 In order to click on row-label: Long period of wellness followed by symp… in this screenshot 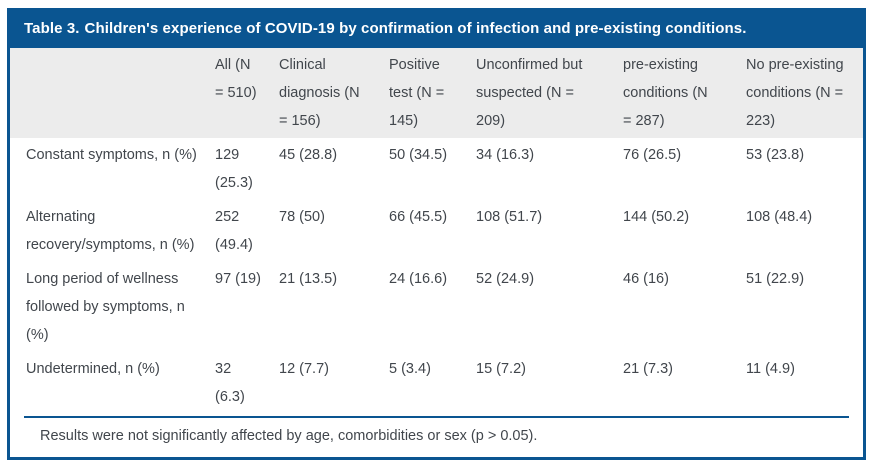, I will do `click(105, 307)`.